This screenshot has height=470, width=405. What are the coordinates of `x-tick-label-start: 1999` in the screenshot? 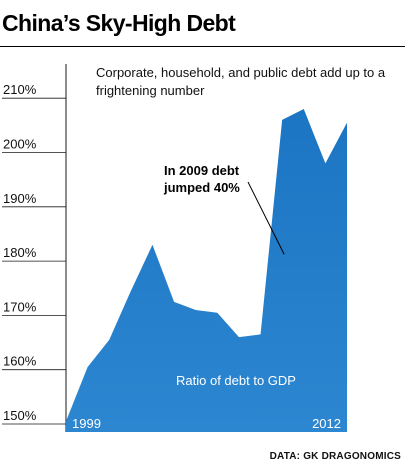 It's located at (86, 423).